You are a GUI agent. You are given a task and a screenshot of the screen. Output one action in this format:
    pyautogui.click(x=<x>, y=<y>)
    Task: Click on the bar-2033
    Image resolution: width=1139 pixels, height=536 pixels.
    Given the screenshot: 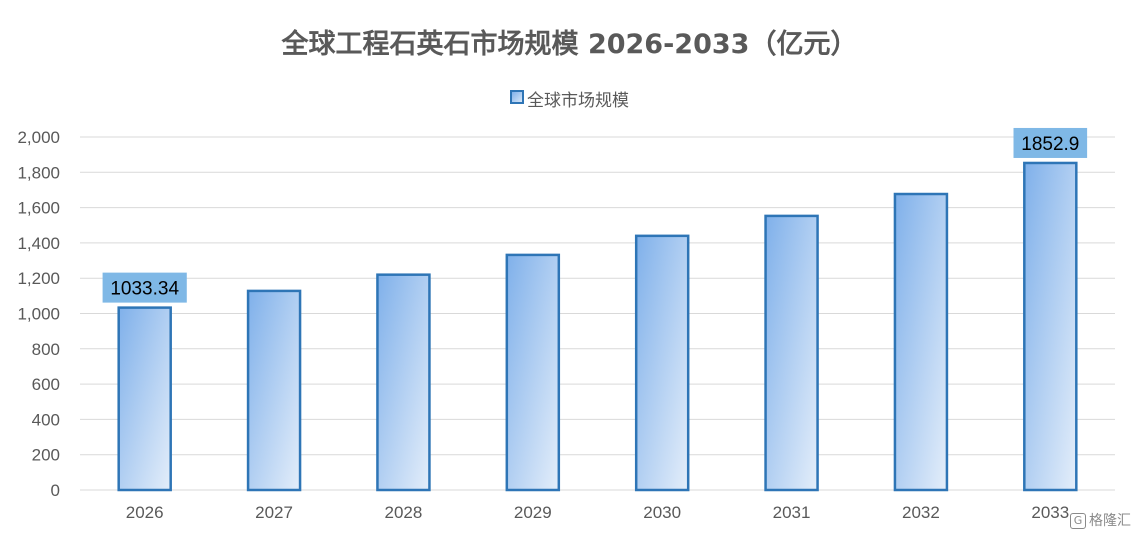 What is the action you would take?
    pyautogui.click(x=1050, y=326)
    